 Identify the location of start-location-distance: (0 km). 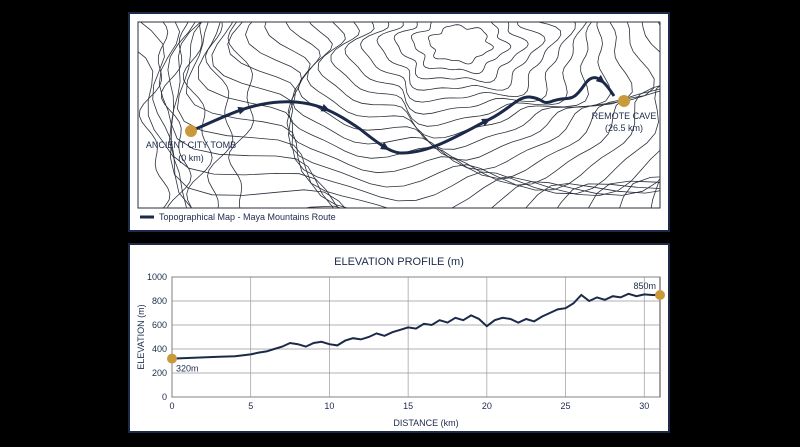
(191, 158).